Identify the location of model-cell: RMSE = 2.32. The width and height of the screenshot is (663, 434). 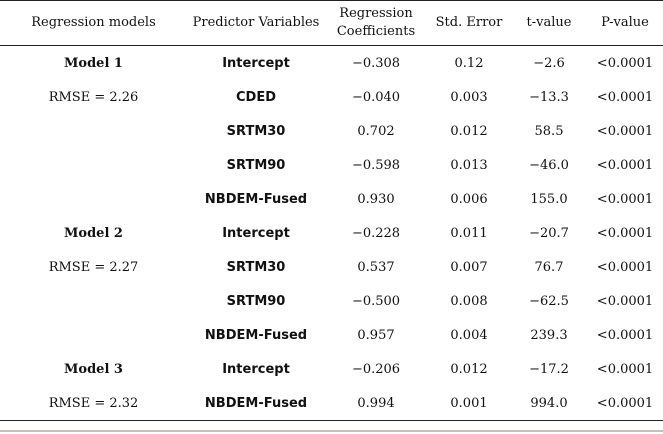
(93, 403).